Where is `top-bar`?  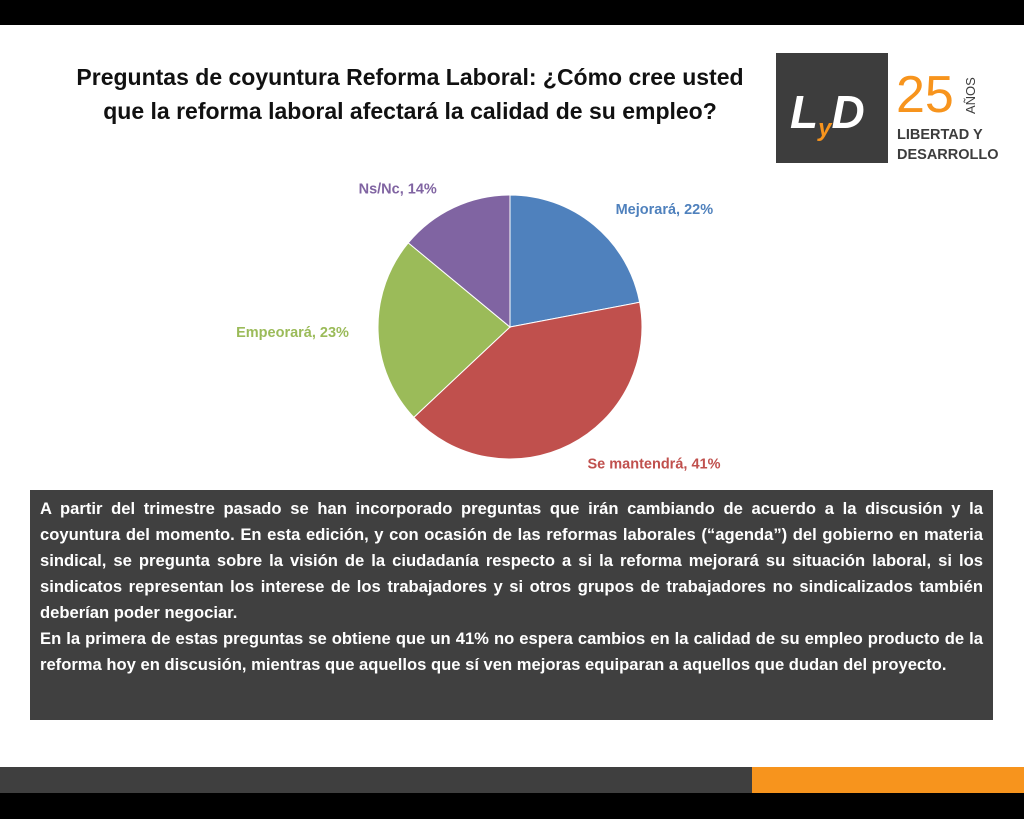 top-bar is located at coordinates (512, 12).